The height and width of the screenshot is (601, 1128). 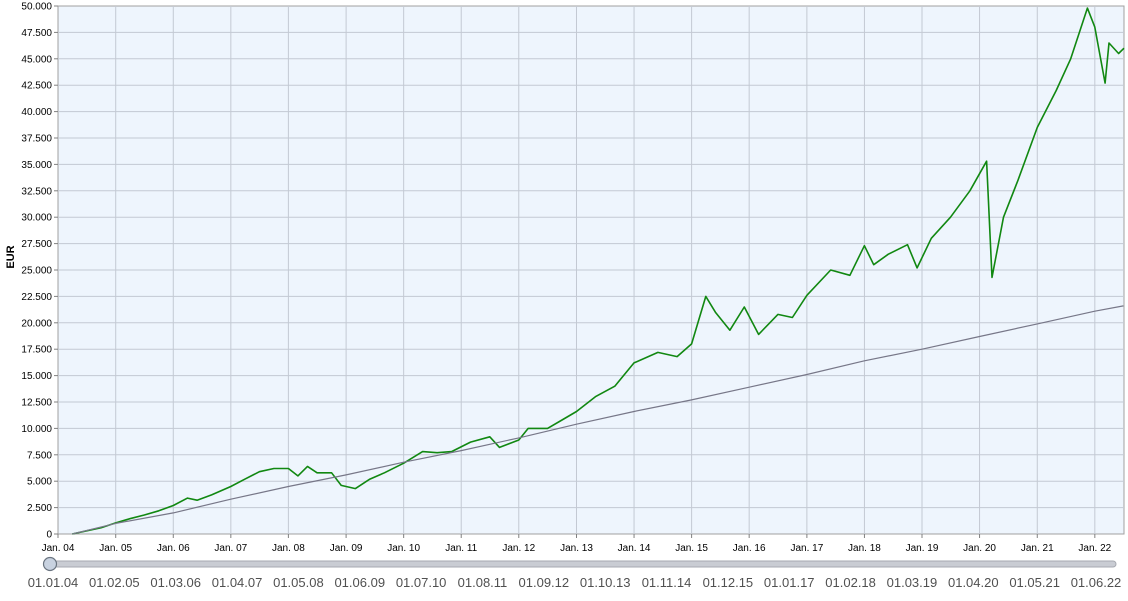 What do you see at coordinates (979, 548) in the screenshot?
I see `x-tick-label: Jan. 20` at bounding box center [979, 548].